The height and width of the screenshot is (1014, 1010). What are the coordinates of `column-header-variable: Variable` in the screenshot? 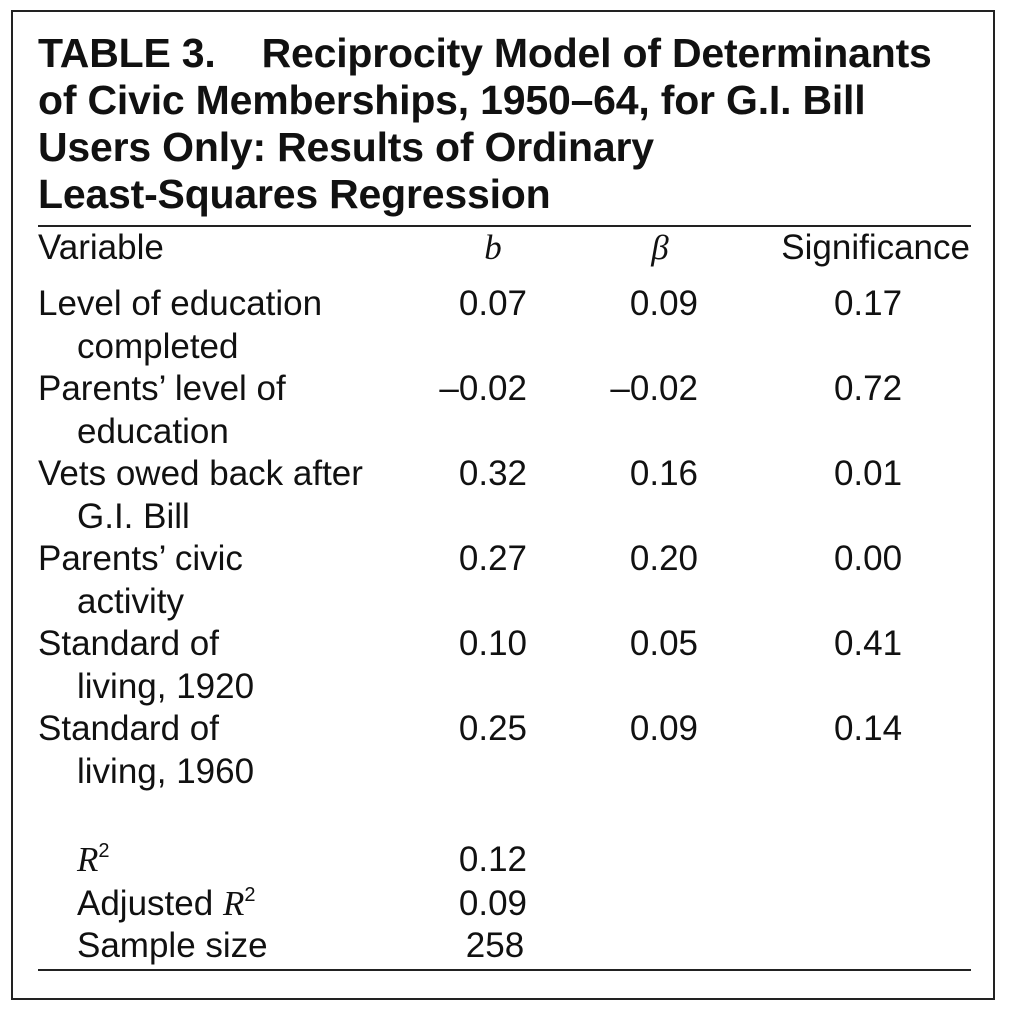 It's located at (101, 247).